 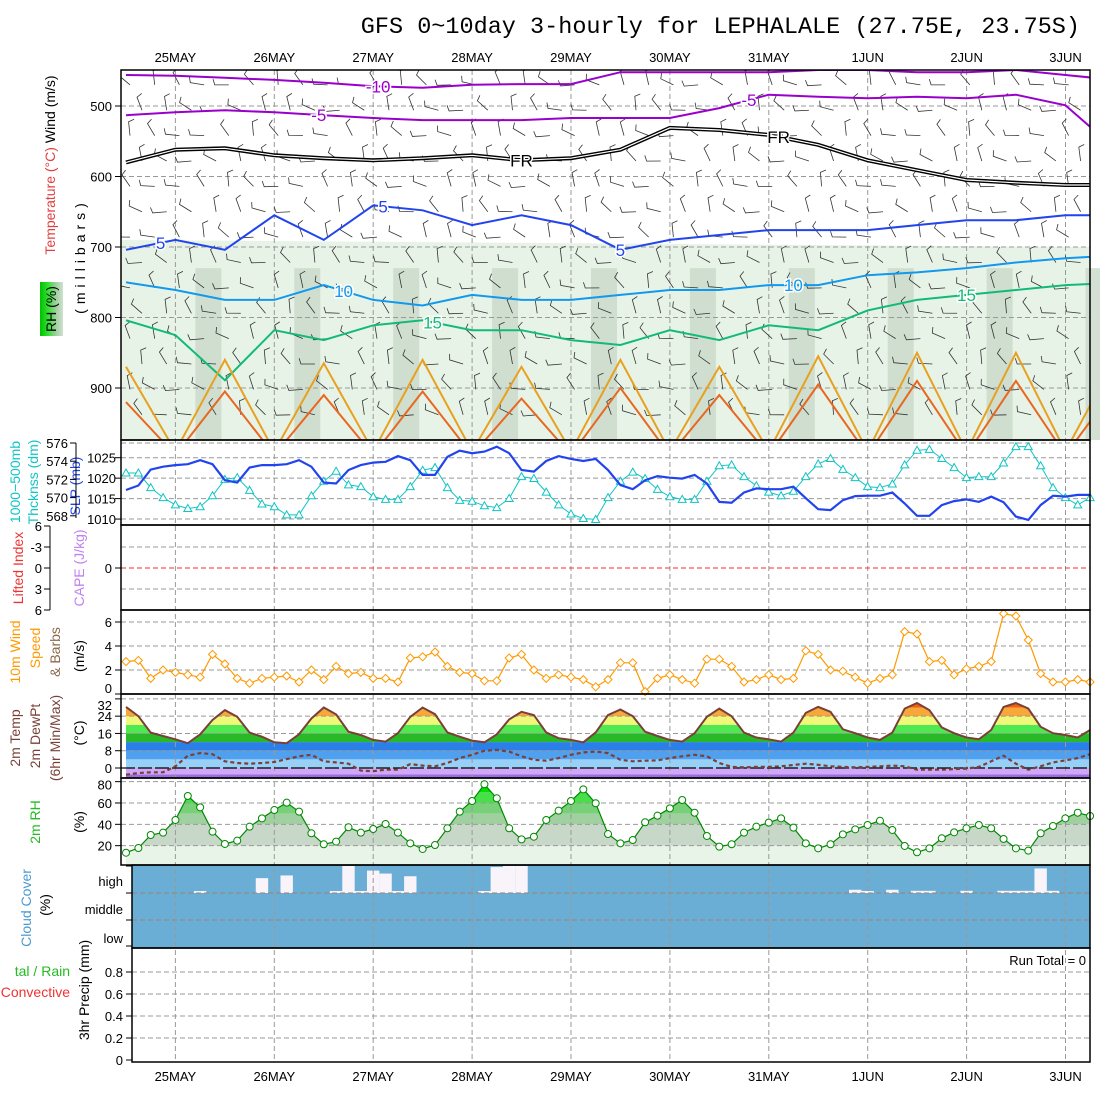 What do you see at coordinates (608, 740) in the screenshot?
I see `temp-color-bands` at bounding box center [608, 740].